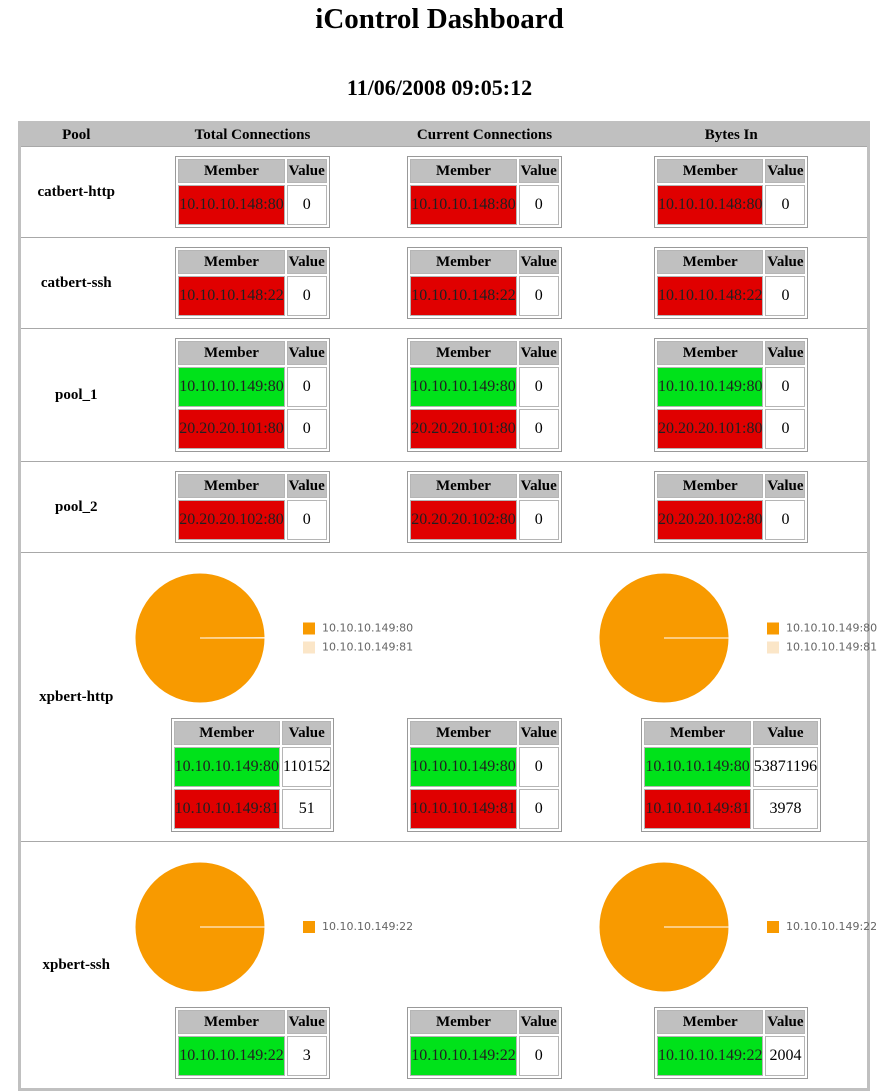 This screenshot has width=879, height=1091. Describe the element at coordinates (697, 809) in the screenshot. I see `member-address: 10.10.10.149:81` at that location.